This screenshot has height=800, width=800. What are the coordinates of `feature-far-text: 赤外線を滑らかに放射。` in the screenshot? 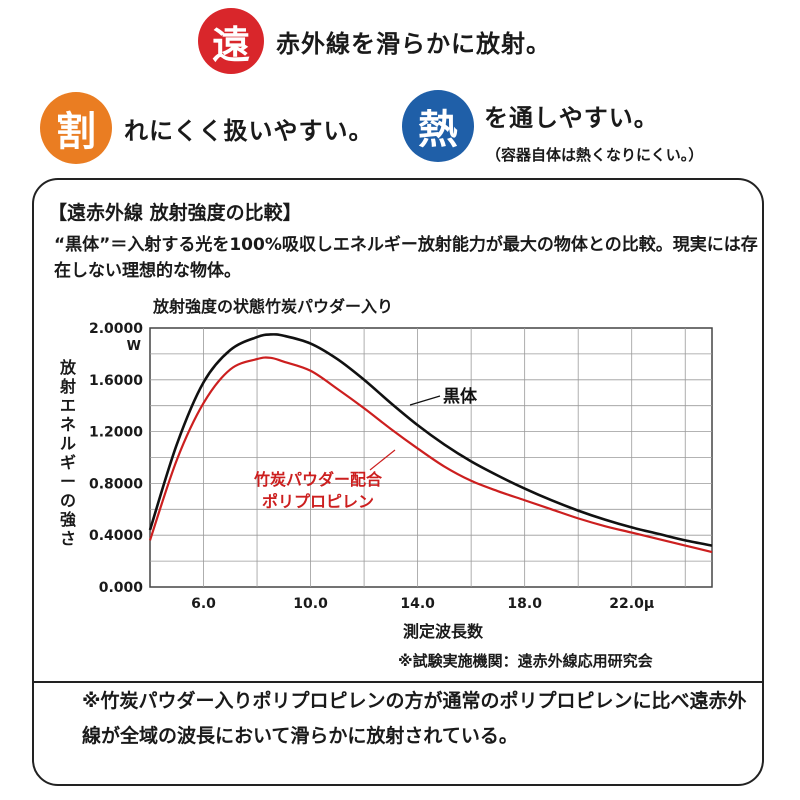 It's located at (413, 43).